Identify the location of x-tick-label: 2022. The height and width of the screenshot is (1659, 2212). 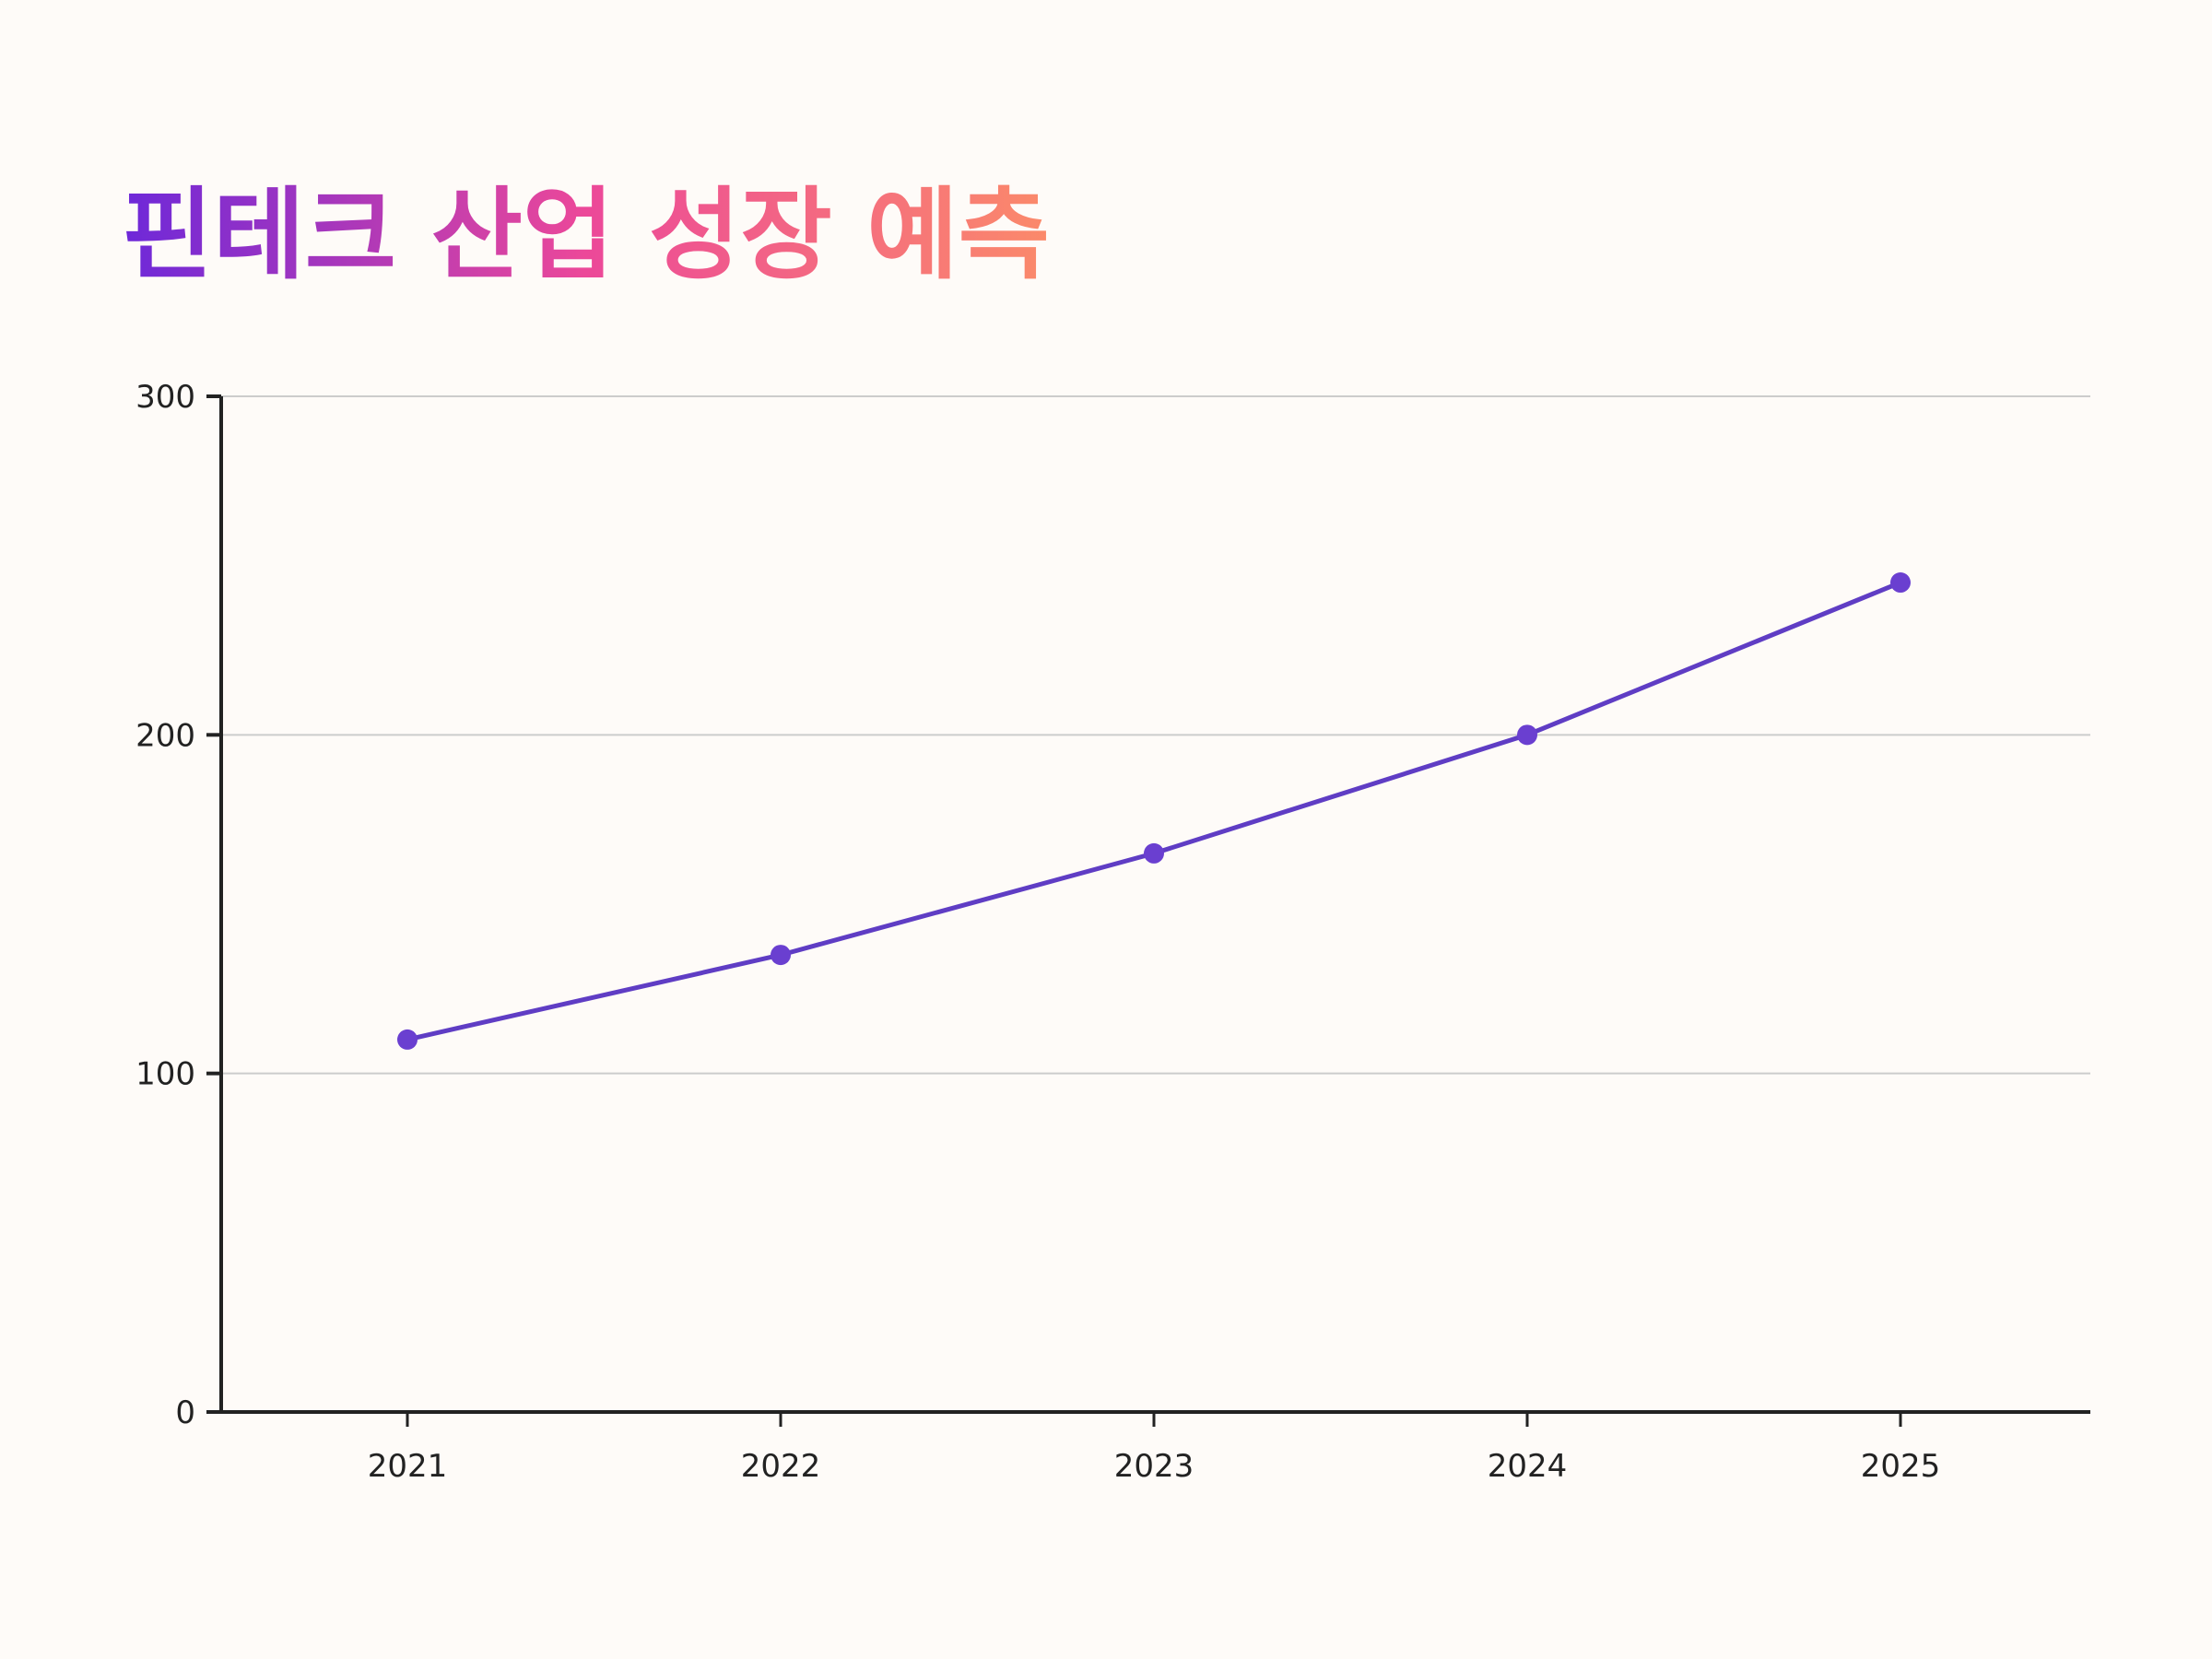
(781, 1466).